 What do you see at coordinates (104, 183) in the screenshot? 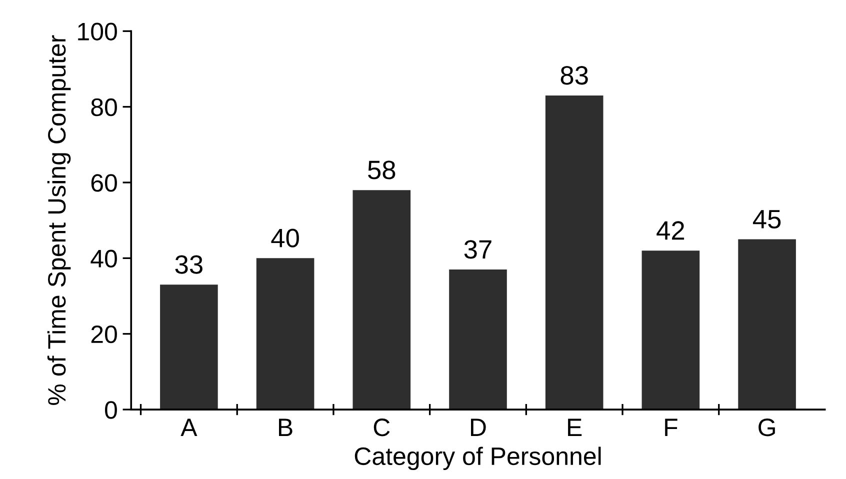
I see `y-tick-label: 60` at bounding box center [104, 183].